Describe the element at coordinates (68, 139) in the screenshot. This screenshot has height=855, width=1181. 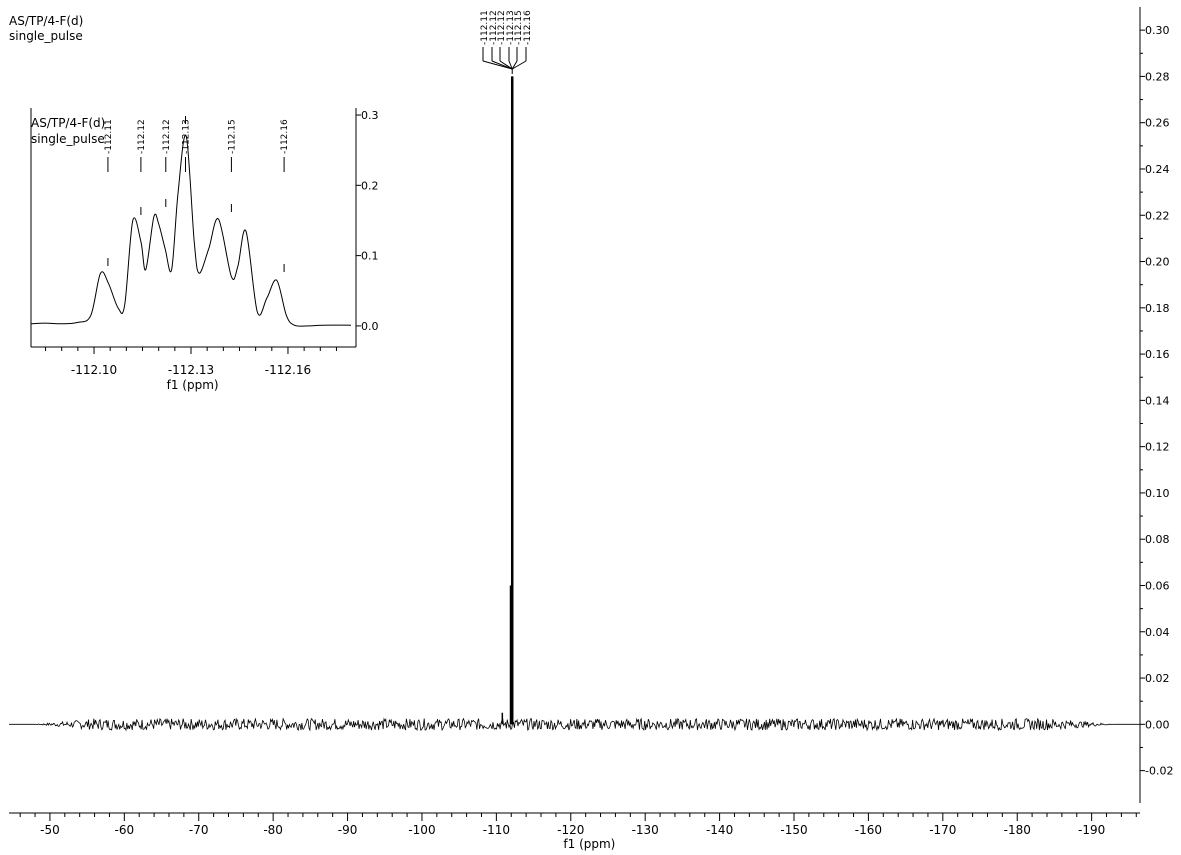
I see `inset-subtitle: single_pulse` at that location.